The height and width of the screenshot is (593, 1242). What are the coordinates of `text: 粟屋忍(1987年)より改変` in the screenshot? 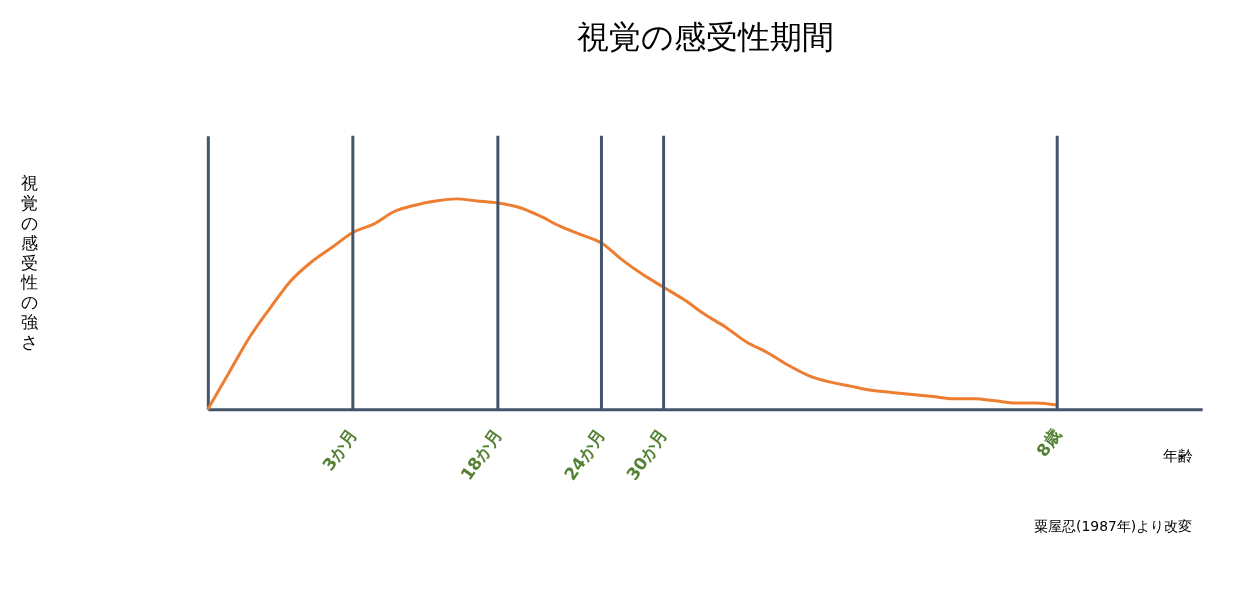 It's located at (1113, 525).